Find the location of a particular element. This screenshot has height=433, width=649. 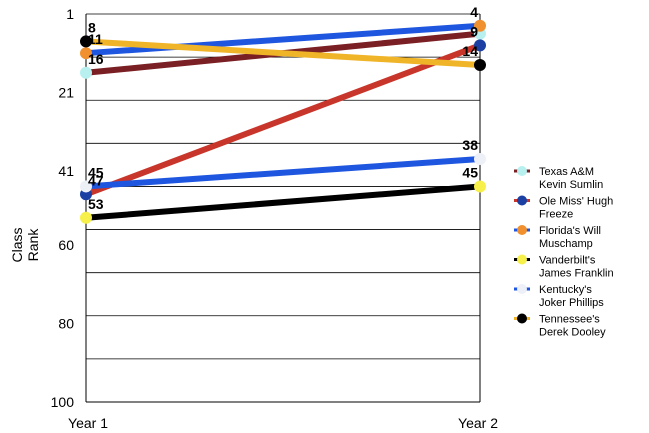

legend-label: Vanderbilt's is located at coordinates (567, 261).